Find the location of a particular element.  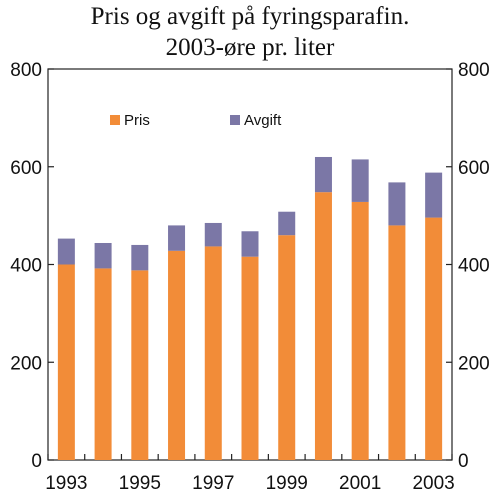

y-tick-label-right: 0 is located at coordinates (463, 461).